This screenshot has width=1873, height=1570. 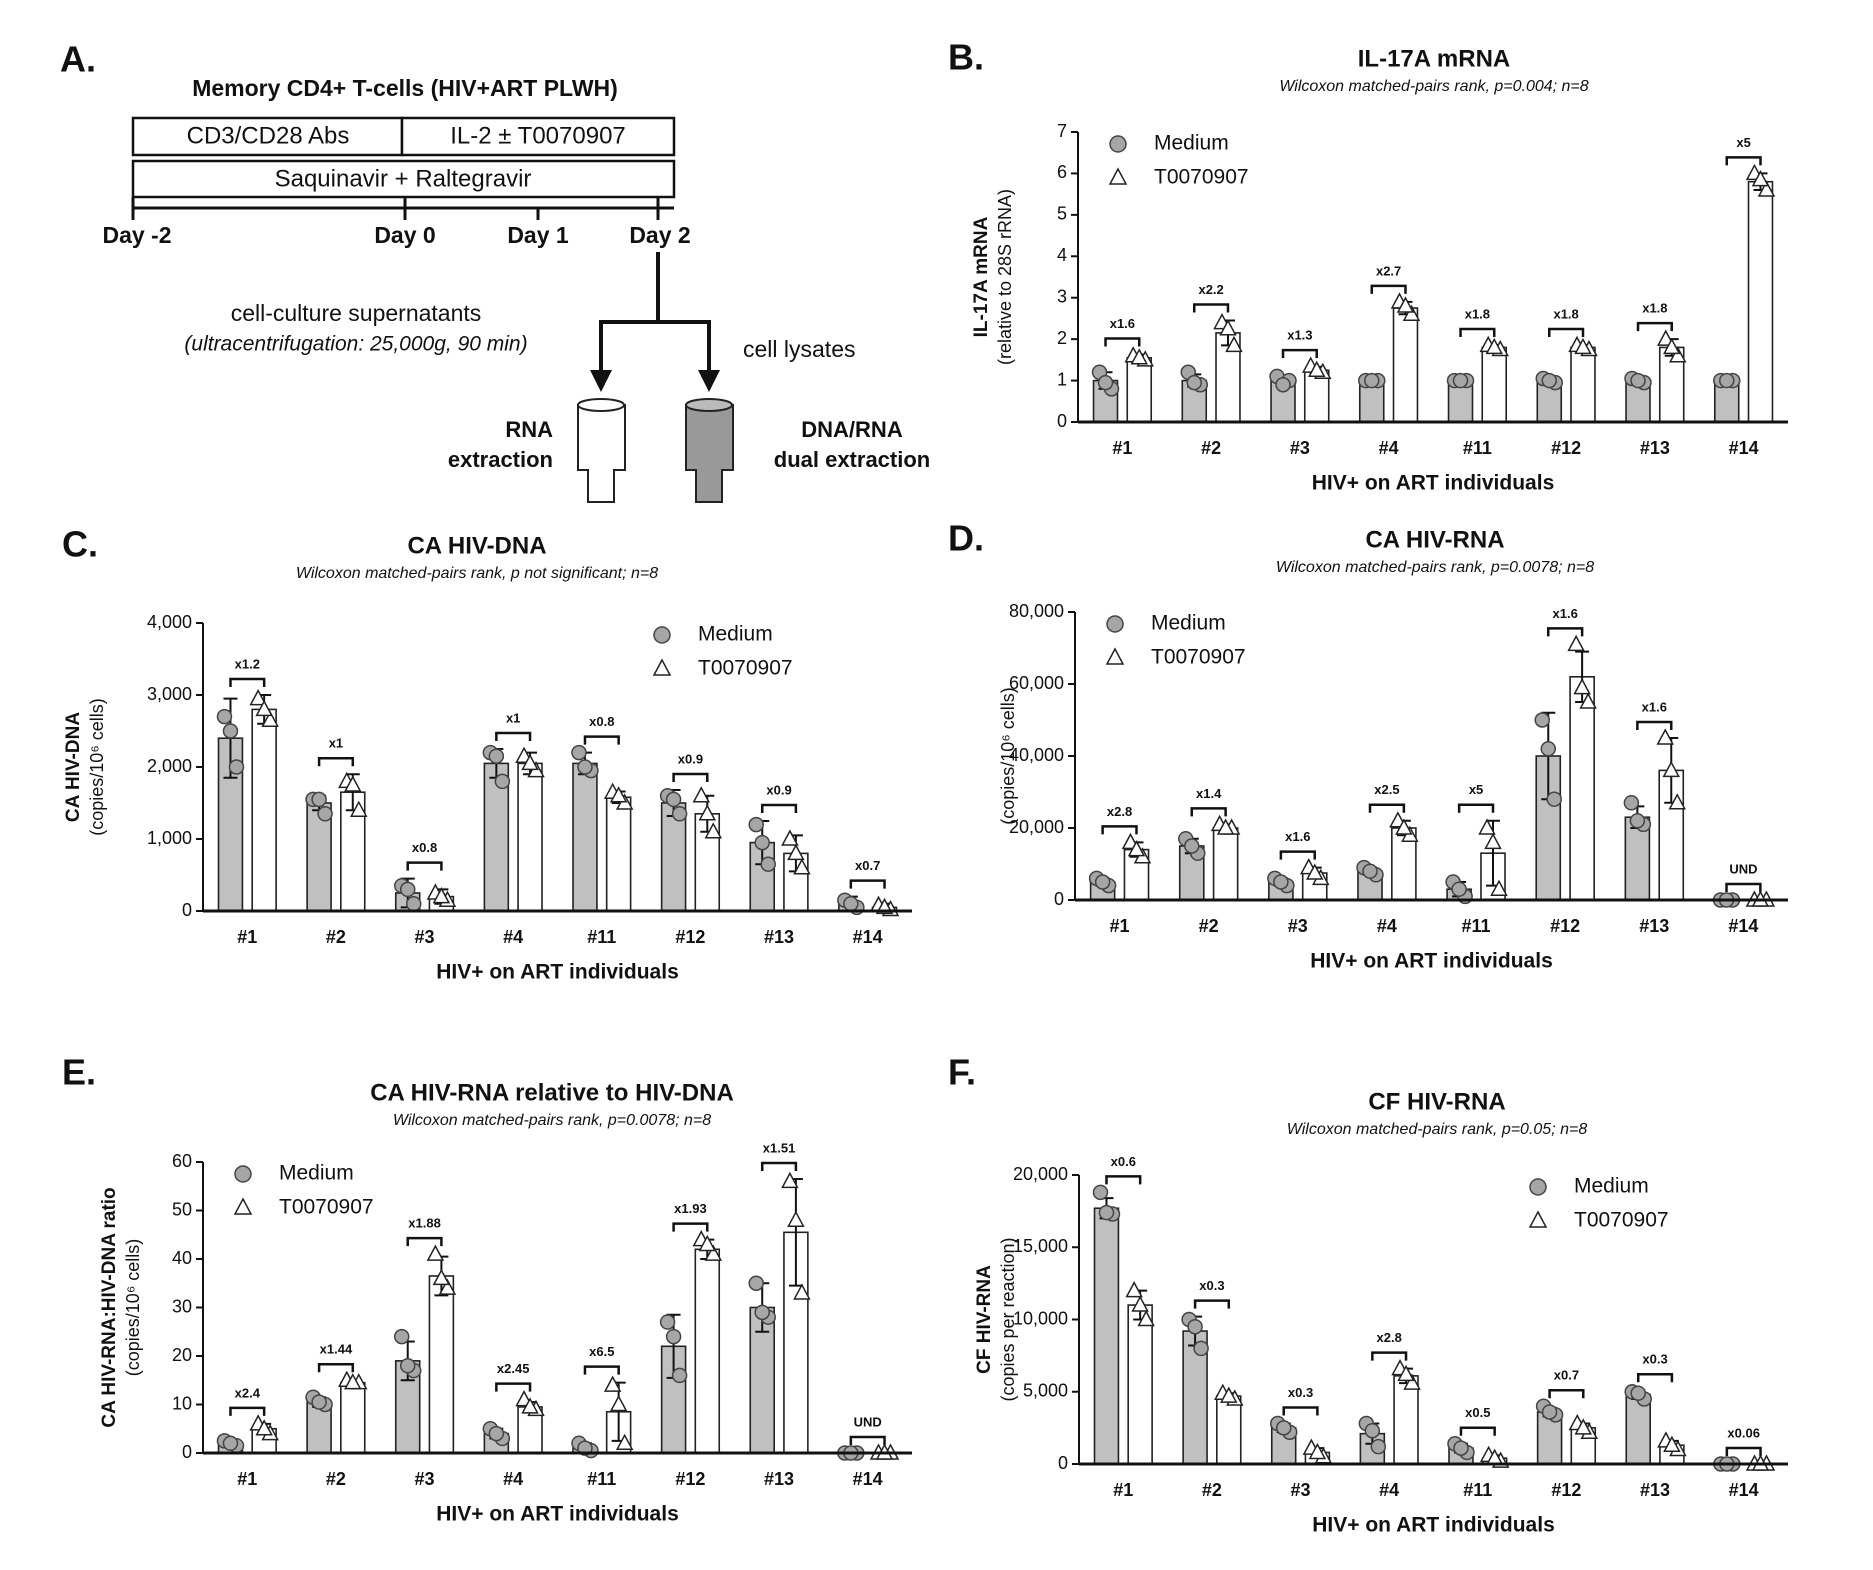 I want to click on fold-label: x0.6, so click(x=1123, y=1161).